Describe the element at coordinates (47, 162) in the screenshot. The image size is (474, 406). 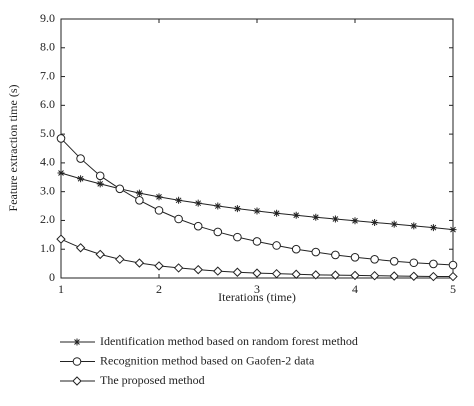
I see `y-tick-label: 4.0` at that location.